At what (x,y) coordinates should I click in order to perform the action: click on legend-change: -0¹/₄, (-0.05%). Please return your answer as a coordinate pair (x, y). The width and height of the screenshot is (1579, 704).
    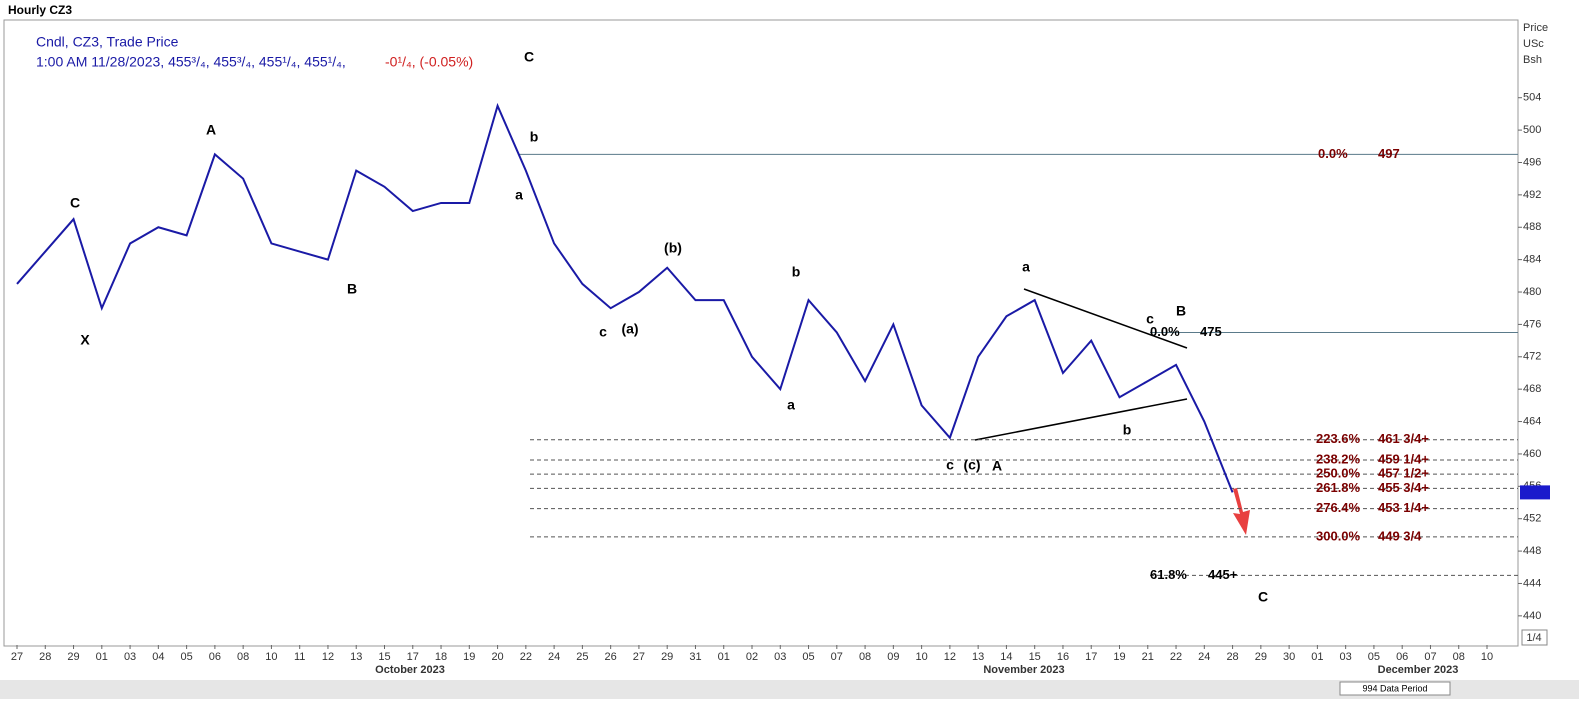
    Looking at the image, I should click on (429, 62).